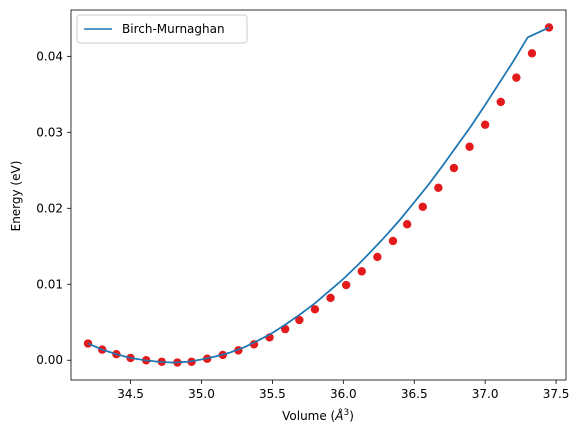 The width and height of the screenshot is (576, 438). I want to click on x-tick-label: 37.0, so click(485, 394).